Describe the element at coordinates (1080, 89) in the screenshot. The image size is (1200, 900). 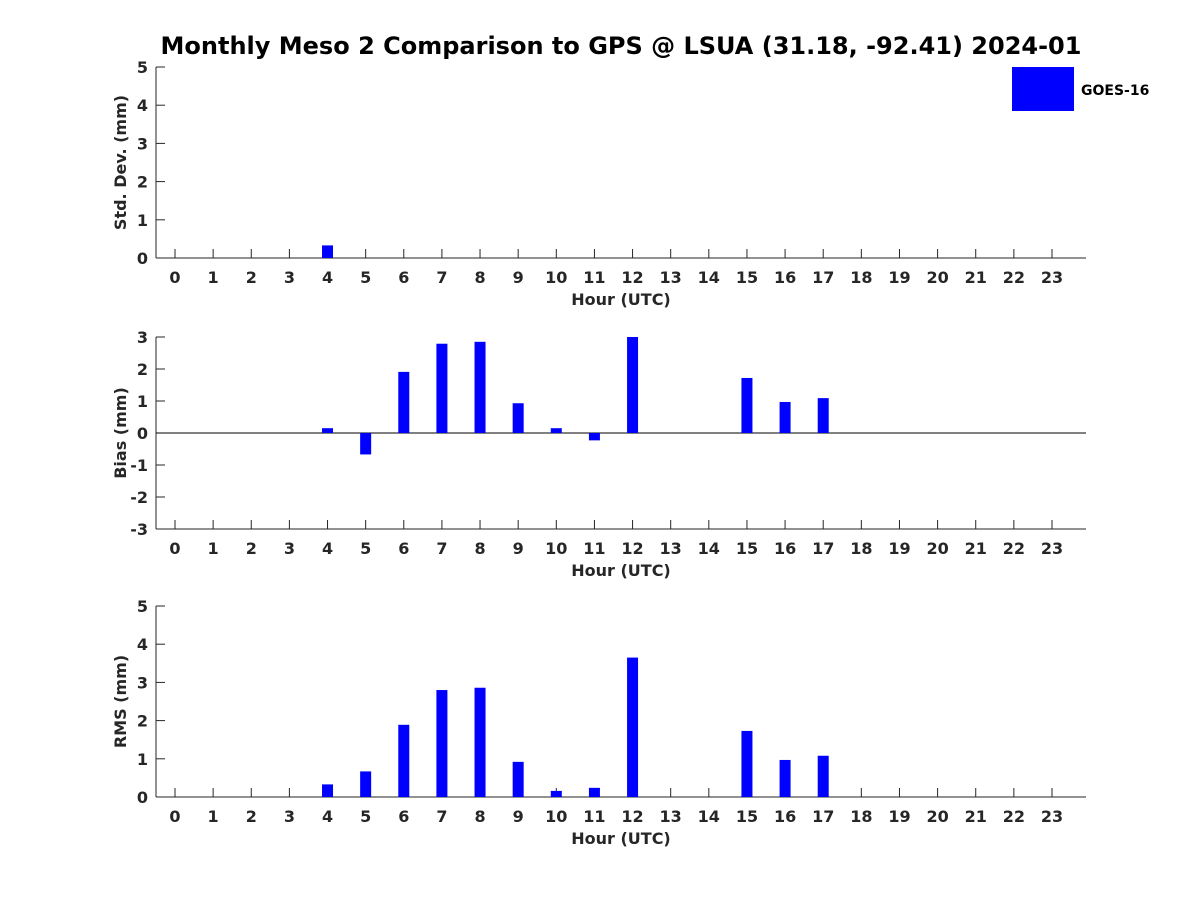
I see `legend: GOES-16` at that location.